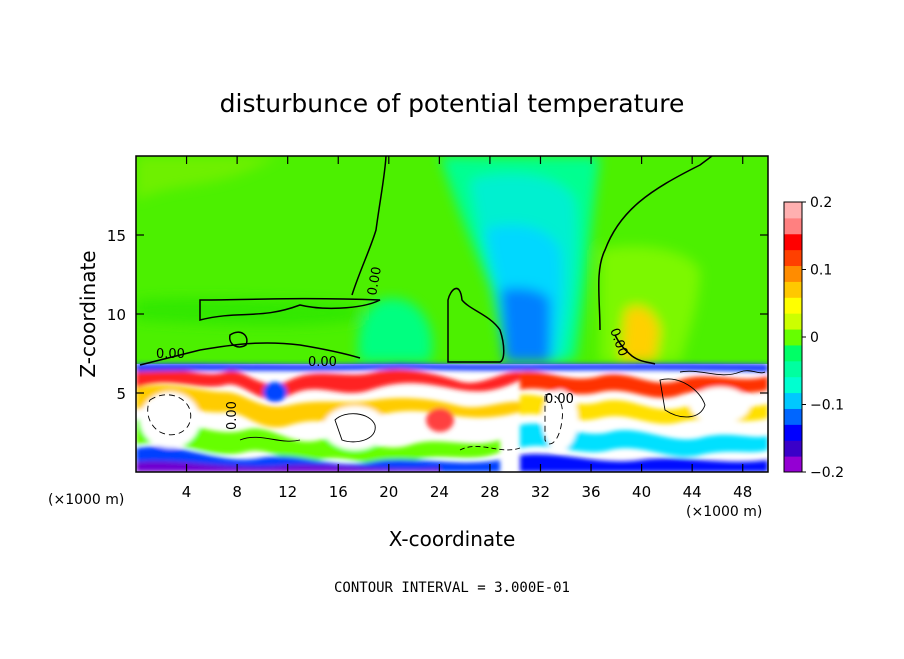 The image size is (904, 659). Describe the element at coordinates (823, 338) in the screenshot. I see `colorbar-ticks: 0.2 0.1 0 −0.1 −0.2` at that location.